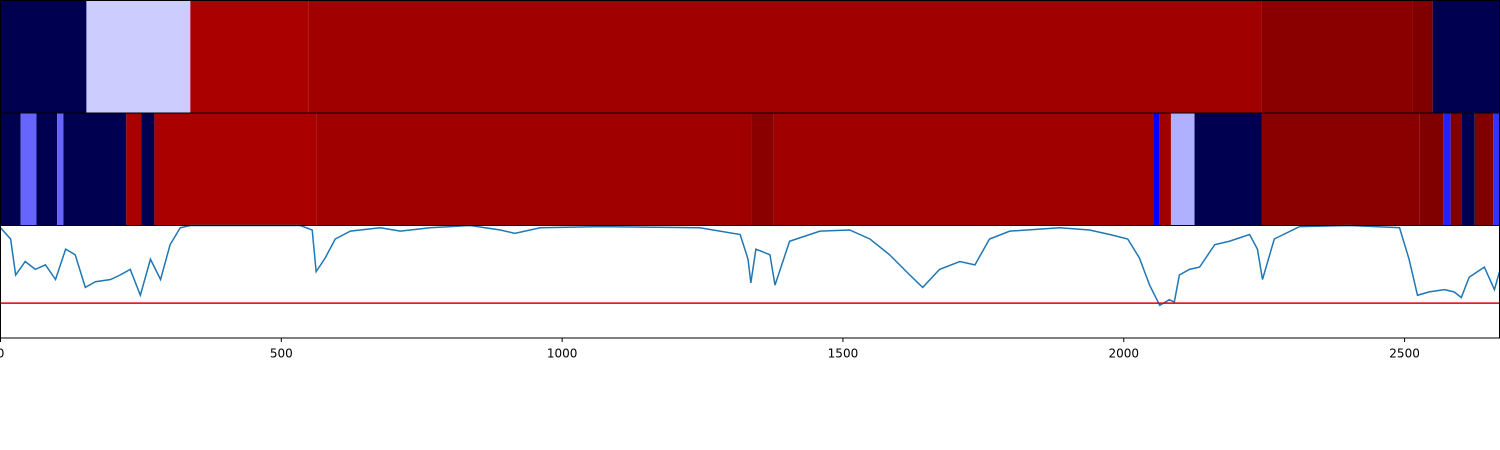  Describe the element at coordinates (2, 354) in the screenshot. I see `x-tick-label: 0` at that location.